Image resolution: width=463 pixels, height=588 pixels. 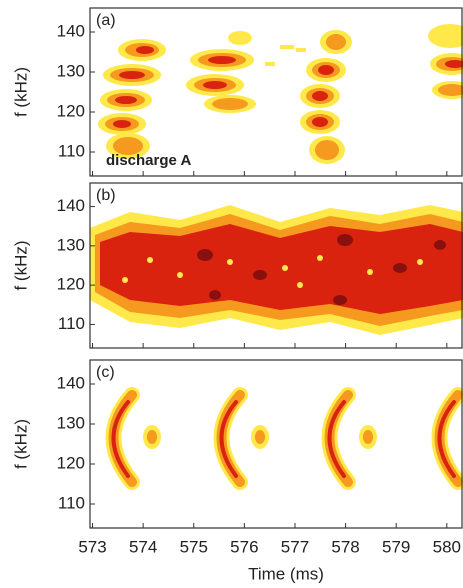 I want to click on x-tick-label: 575, so click(x=194, y=546).